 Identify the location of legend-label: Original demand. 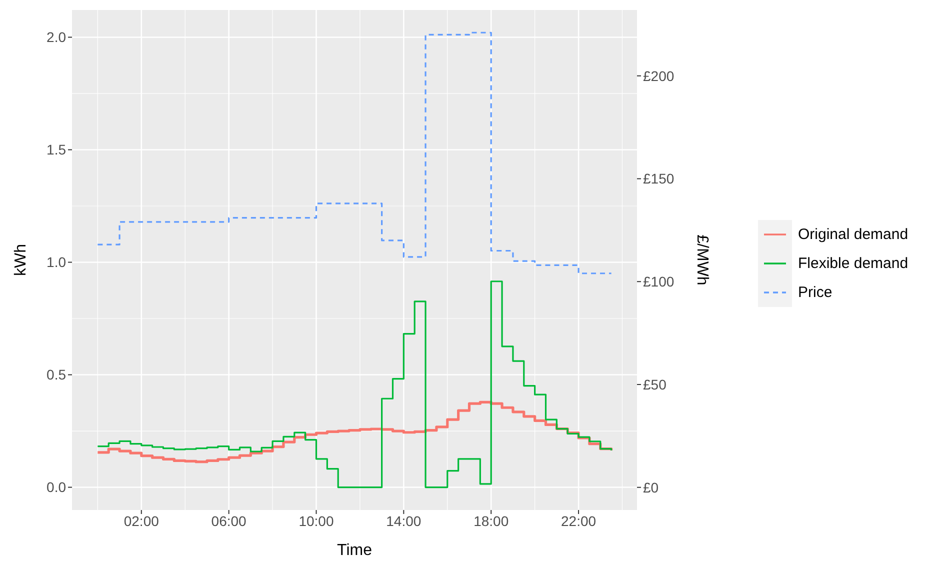
(853, 234).